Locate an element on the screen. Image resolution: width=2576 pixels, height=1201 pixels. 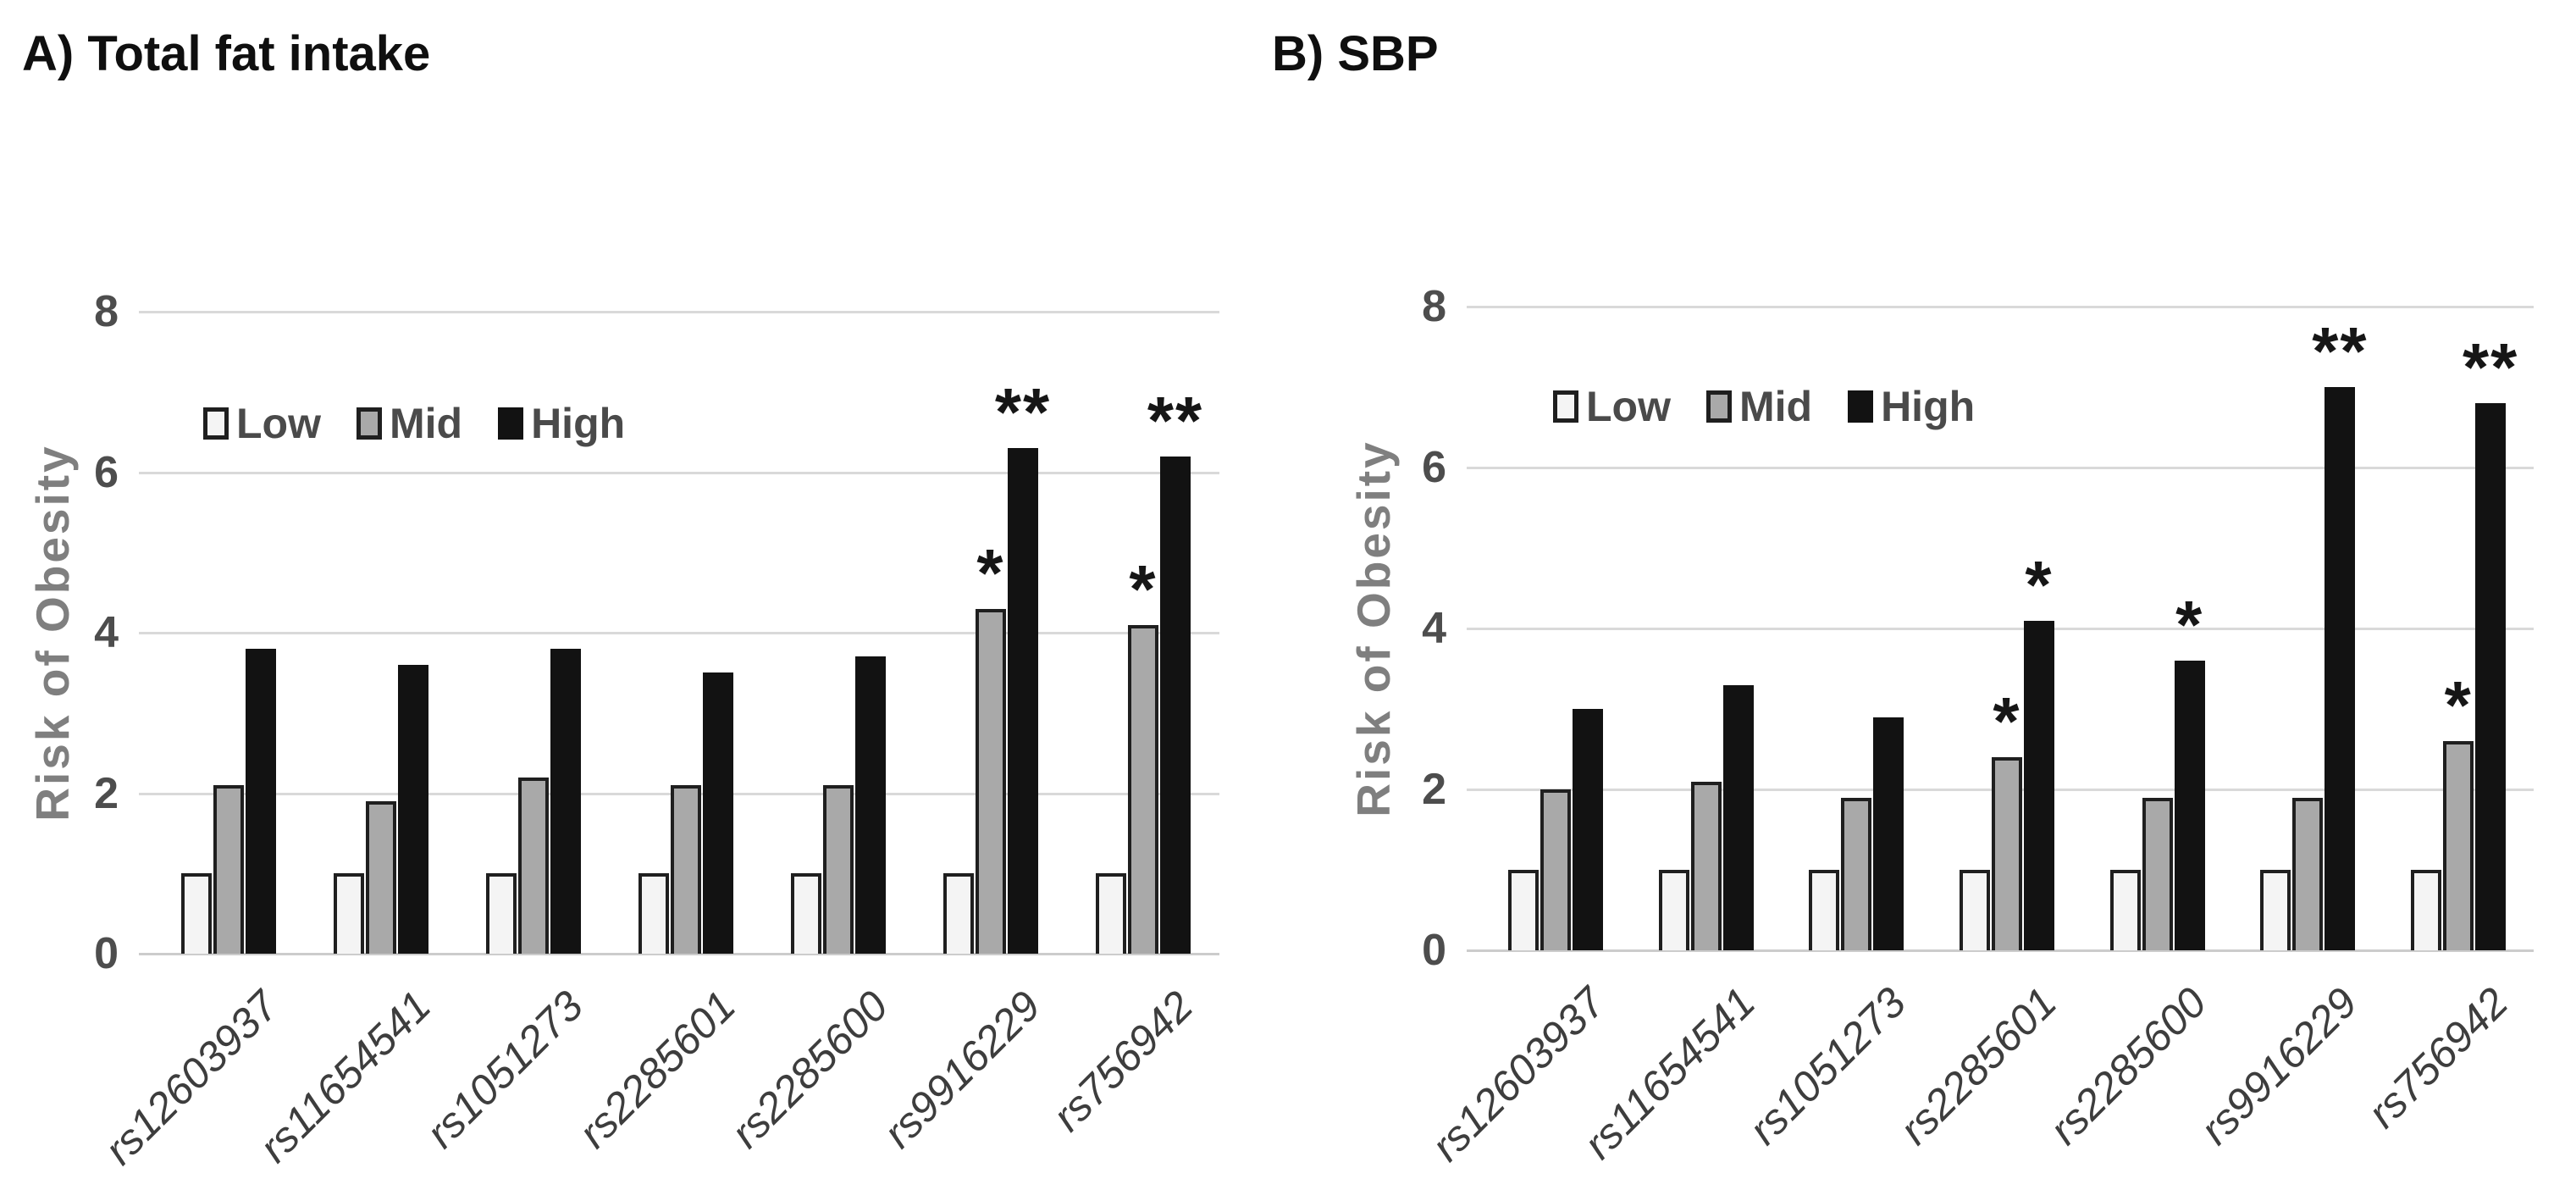
category-label: rs9916229 is located at coordinates (2279, 1066).